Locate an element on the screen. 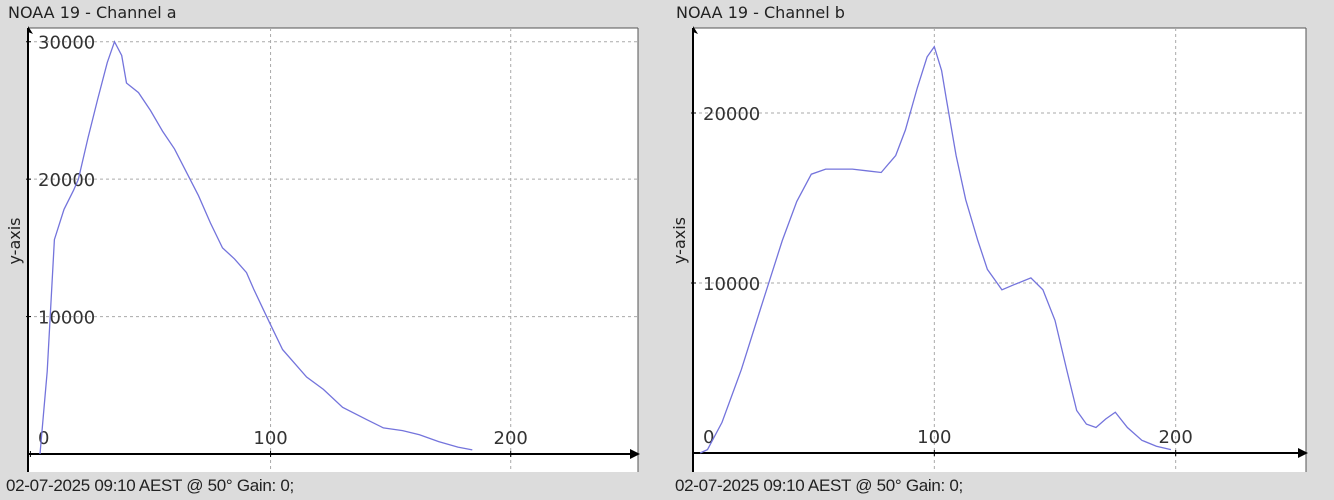  chart-b-title: NOAA 19 - Channel b is located at coordinates (760, 12).